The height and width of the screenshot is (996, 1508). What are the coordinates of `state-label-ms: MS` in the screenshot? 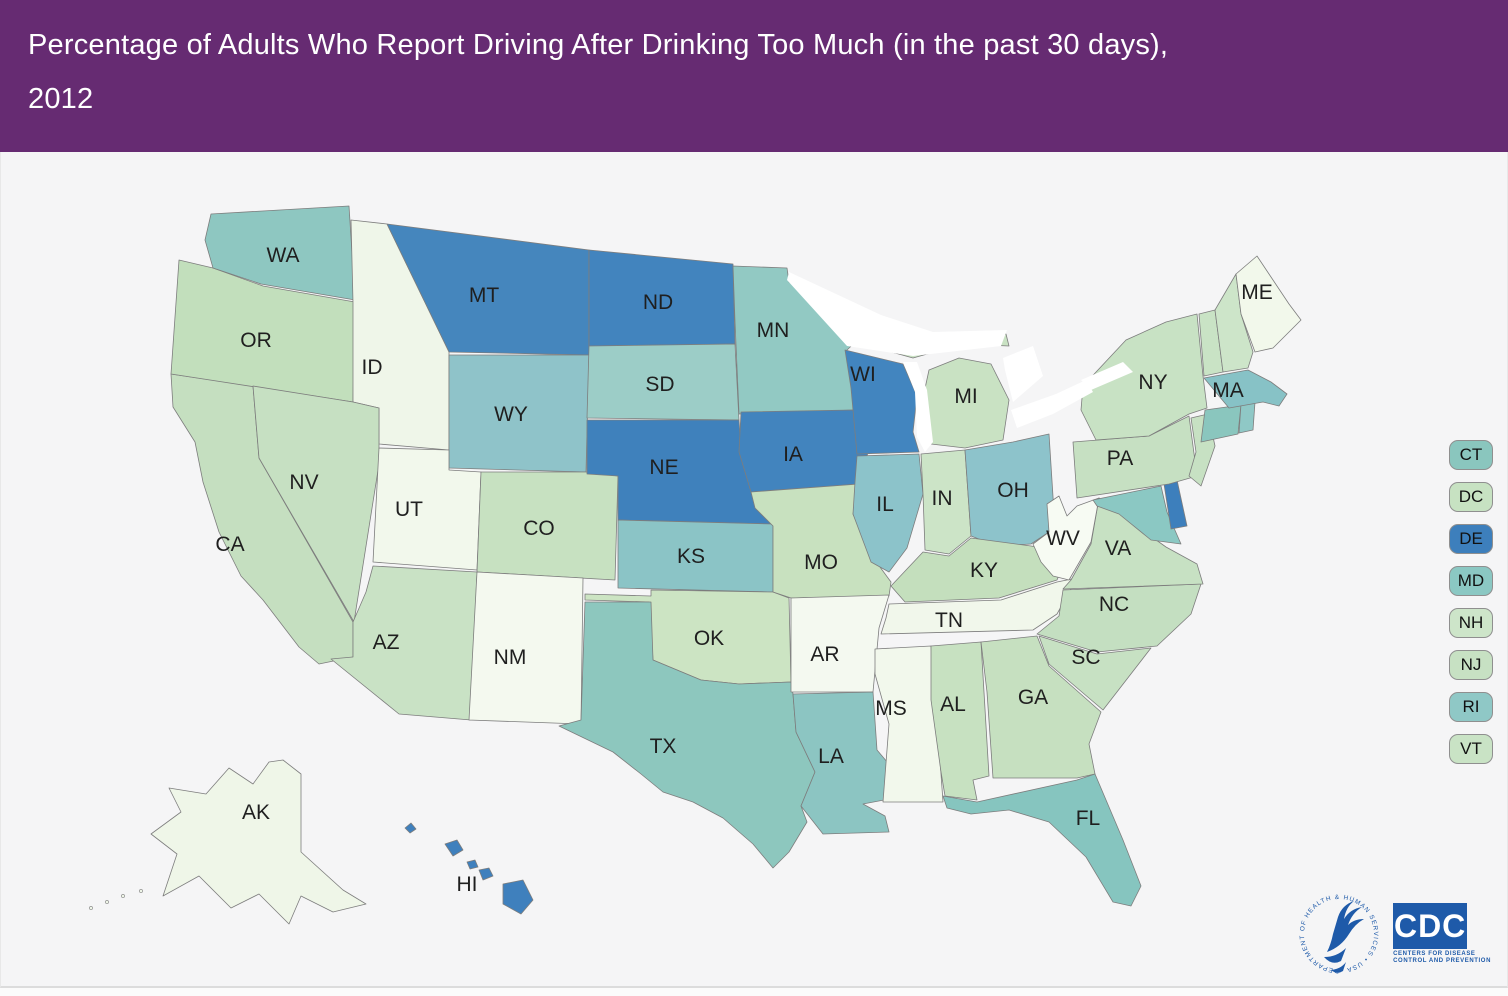 It's located at (891, 708).